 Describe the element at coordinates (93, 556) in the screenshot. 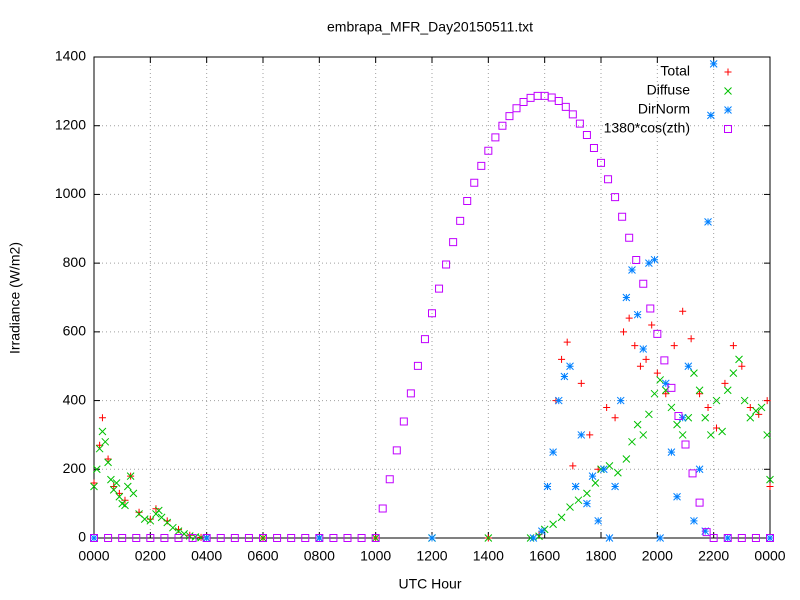

I see `x-tick-label: 0000` at that location.